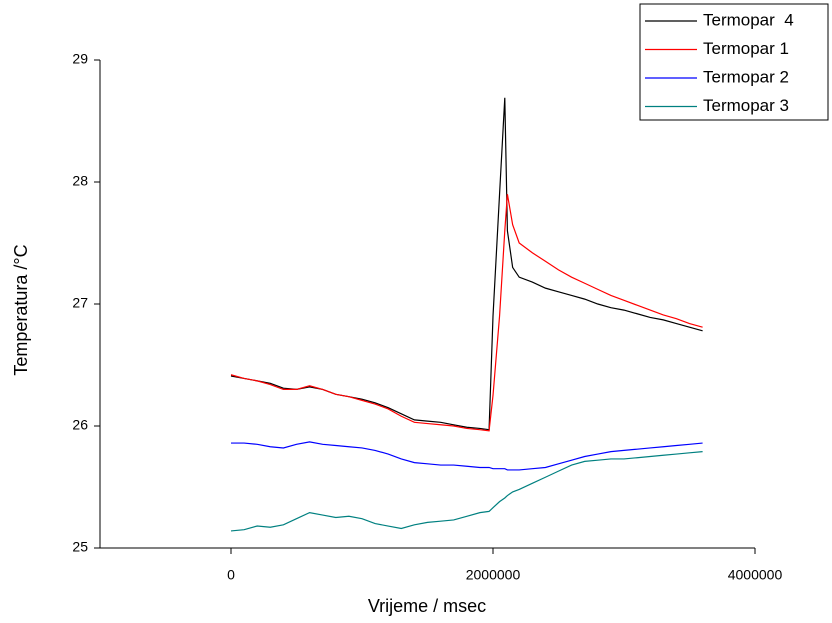  What do you see at coordinates (231, 575) in the screenshot?
I see `x-tick-label: 0` at bounding box center [231, 575].